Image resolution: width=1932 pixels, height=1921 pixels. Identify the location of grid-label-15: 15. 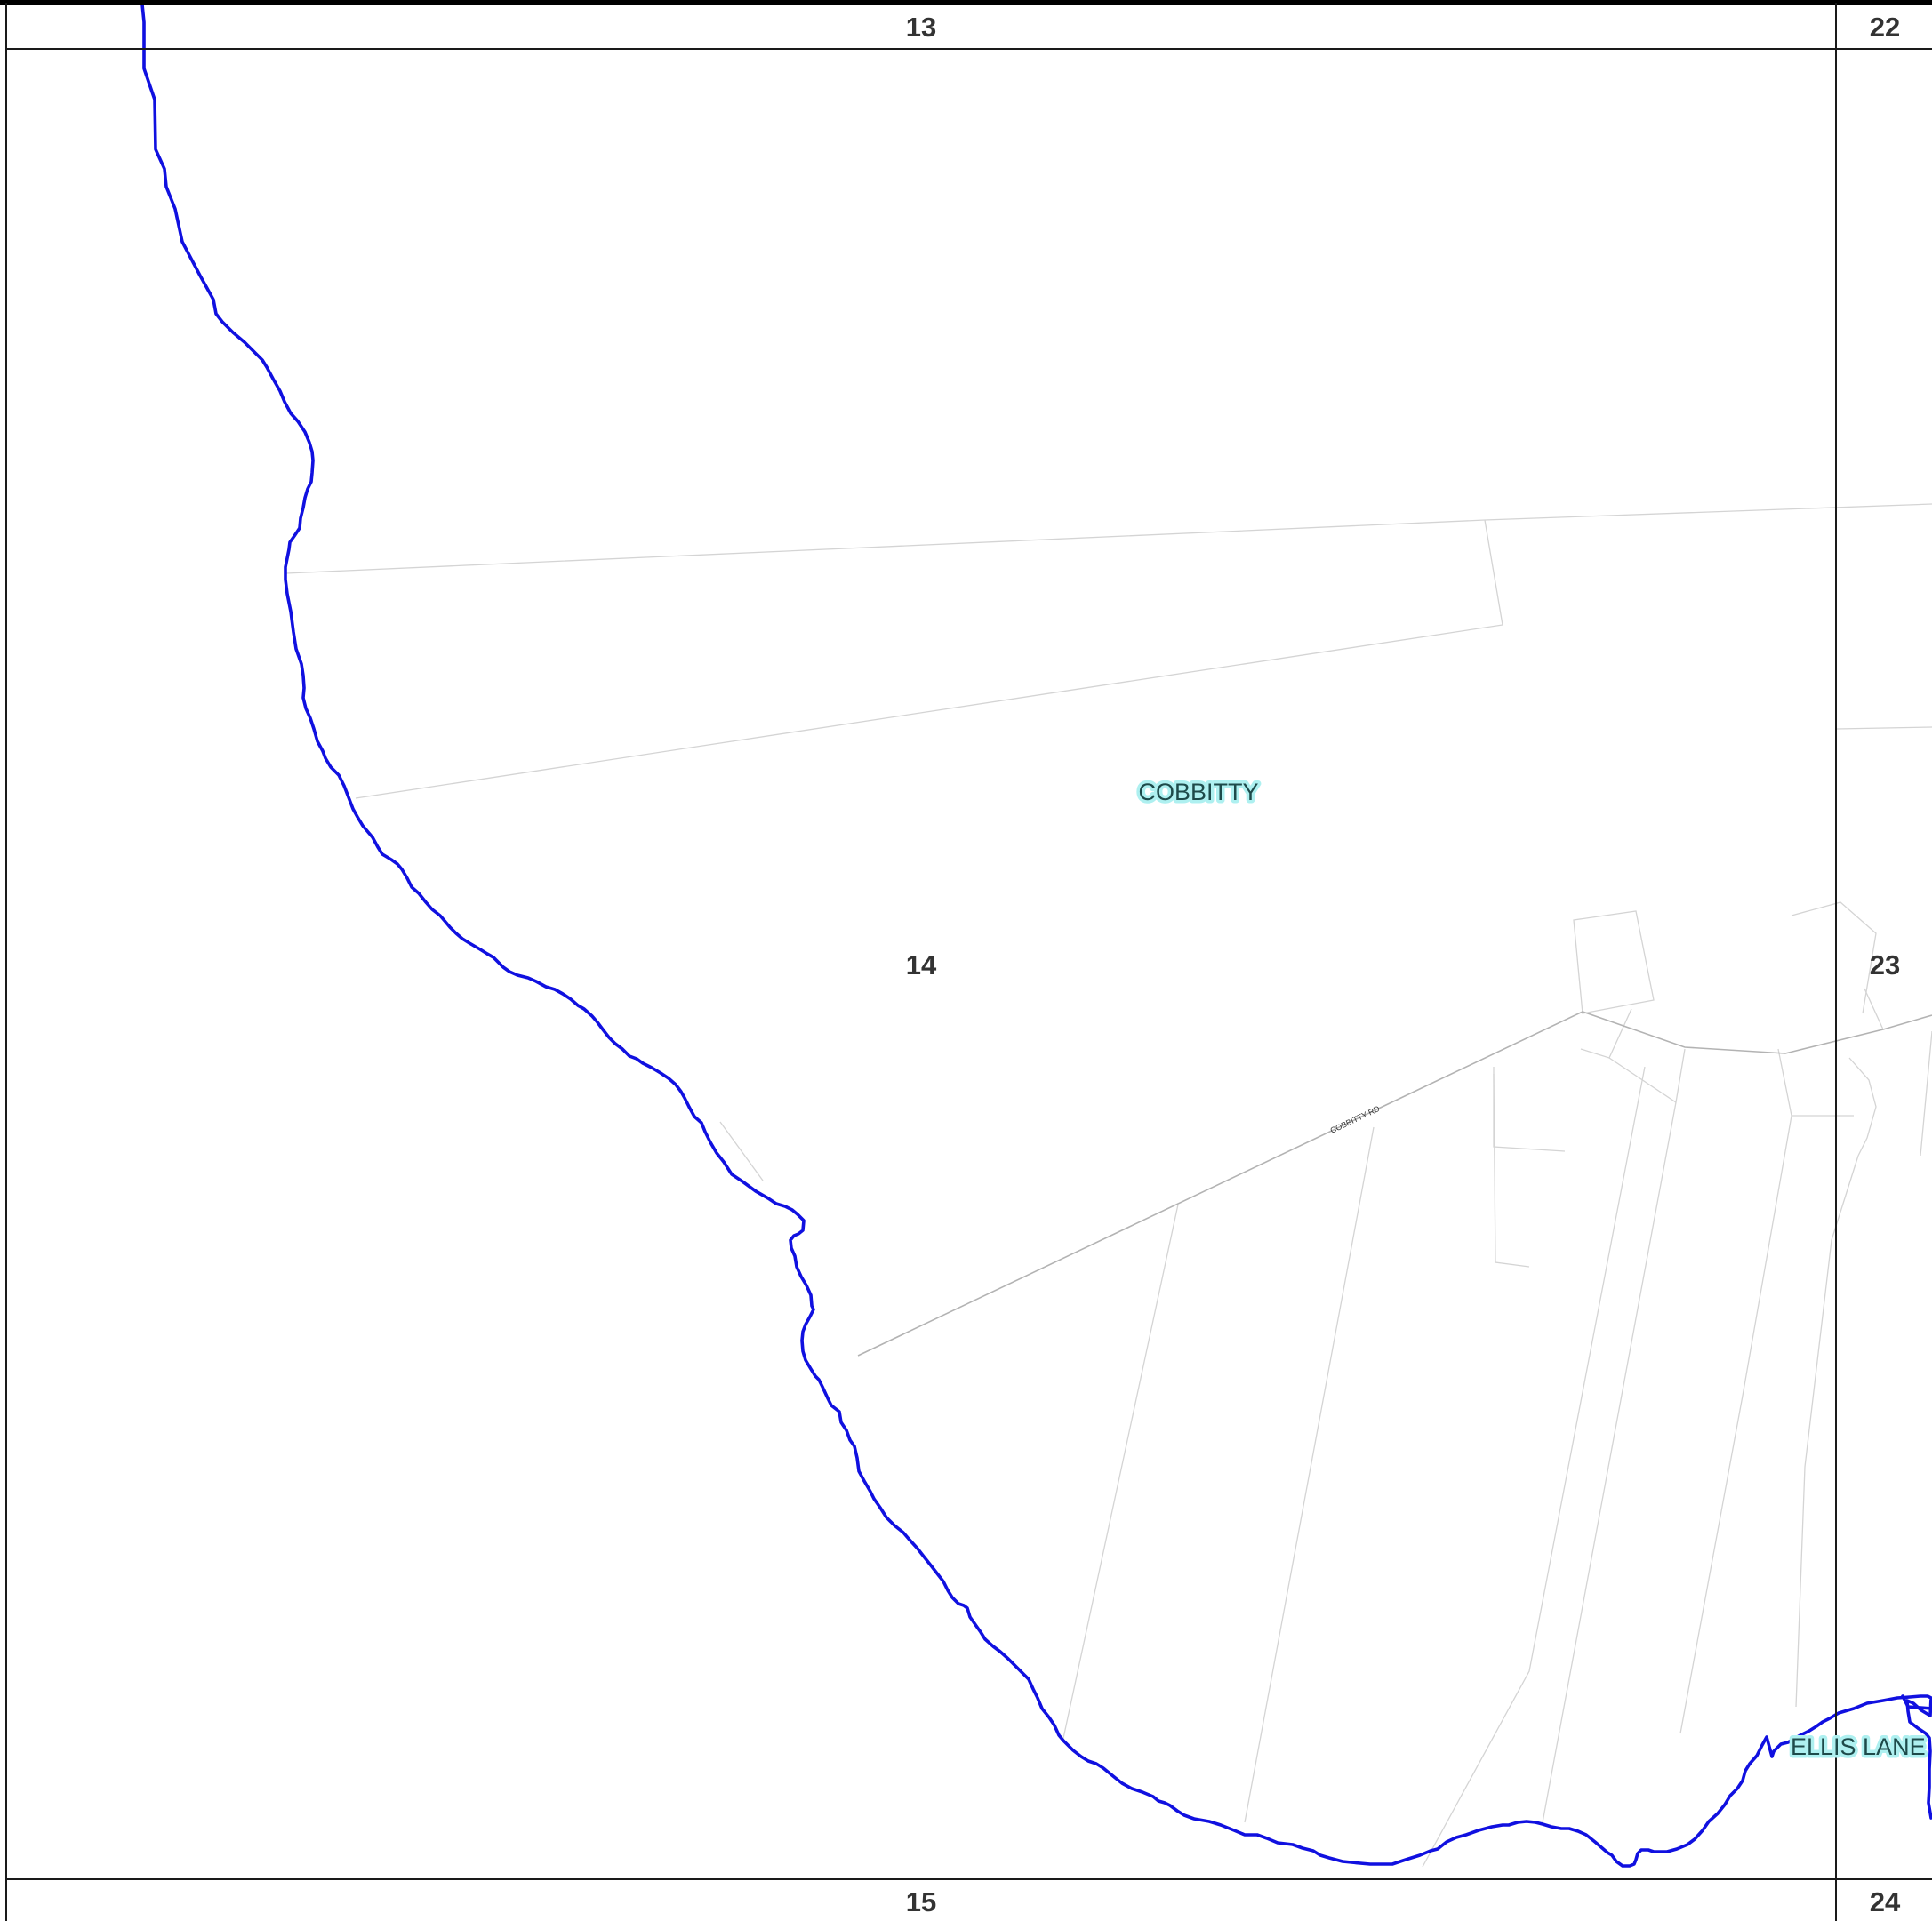
(921, 1901).